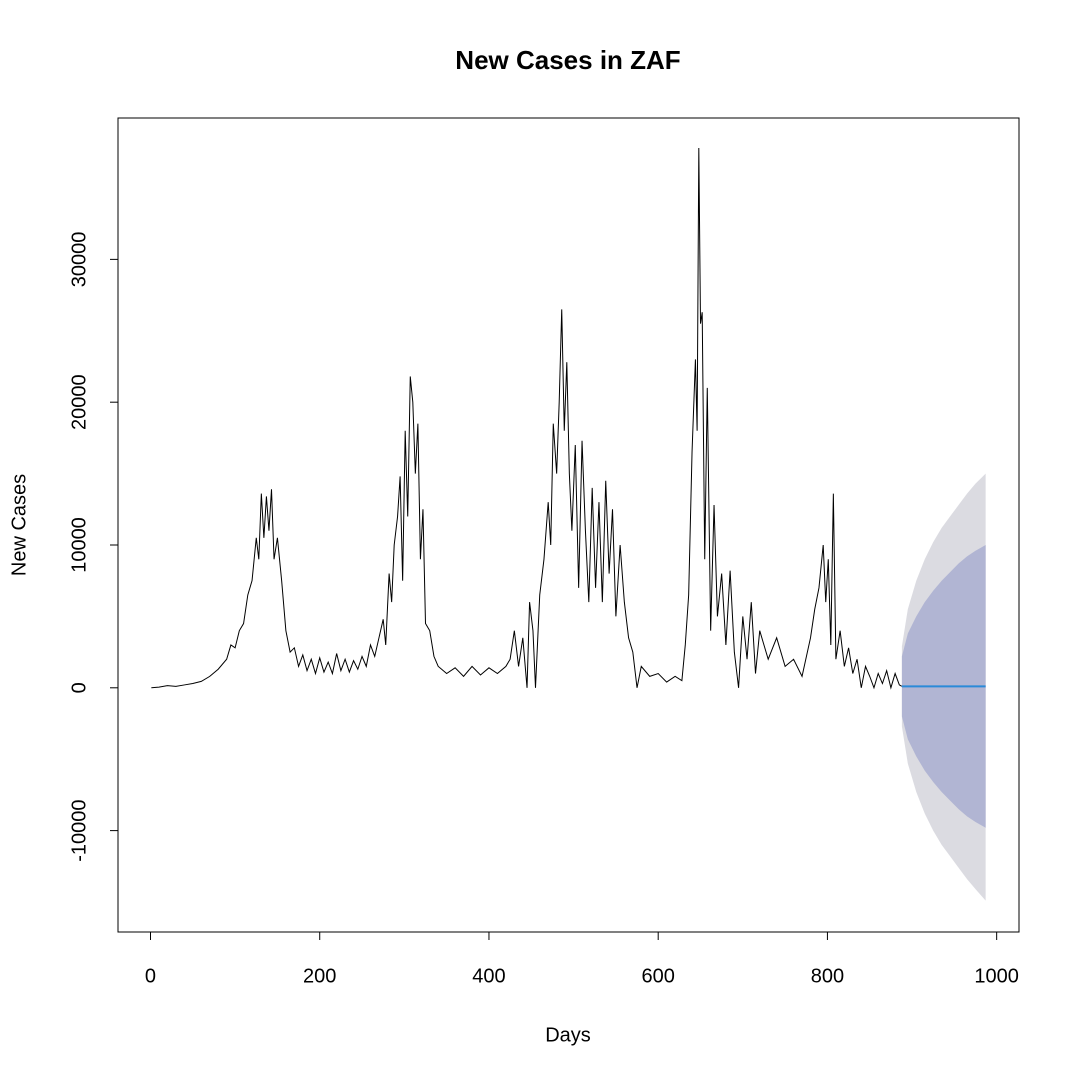 The height and width of the screenshot is (1080, 1080). Describe the element at coordinates (150, 976) in the screenshot. I see `x-tick-label: 0` at that location.